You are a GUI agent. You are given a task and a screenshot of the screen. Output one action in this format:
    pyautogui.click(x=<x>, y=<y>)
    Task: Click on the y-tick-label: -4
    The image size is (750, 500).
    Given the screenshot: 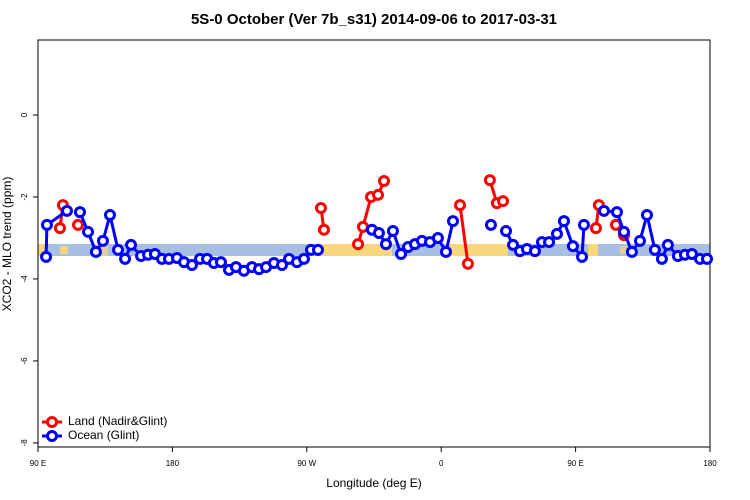 What is the action you would take?
    pyautogui.click(x=24, y=279)
    